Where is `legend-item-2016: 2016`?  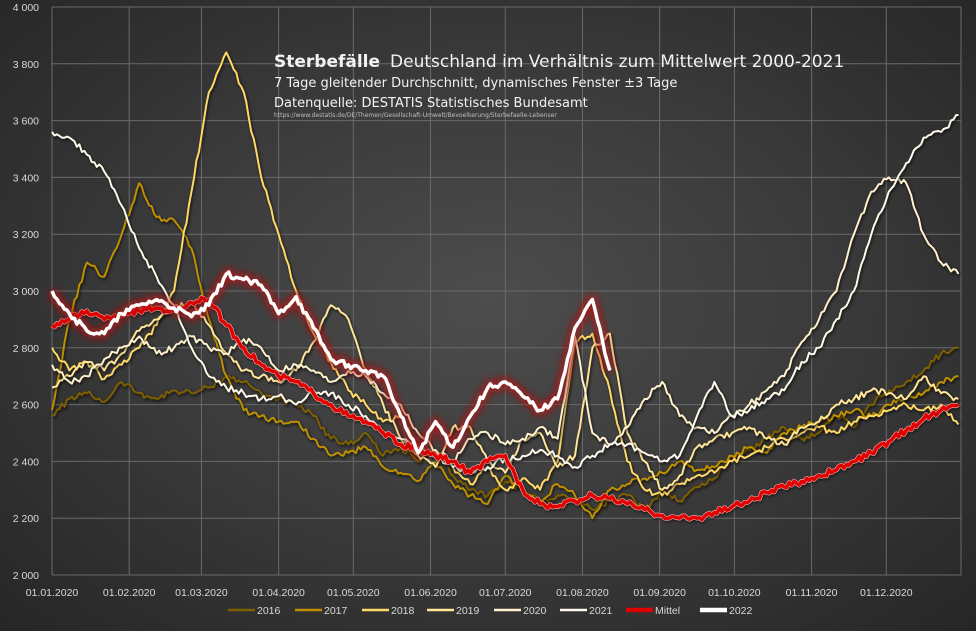
legend-item-2016: 2016 is located at coordinates (254, 611).